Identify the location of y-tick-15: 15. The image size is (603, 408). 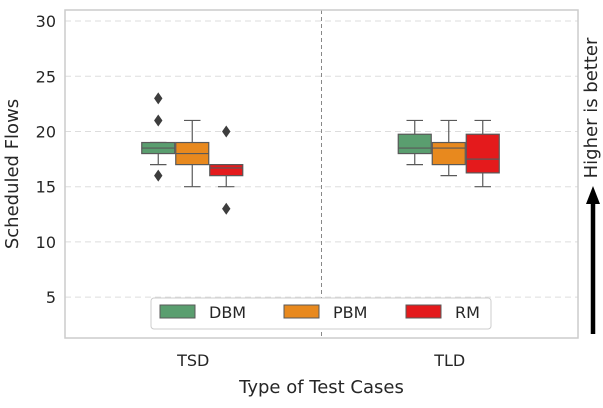
(46, 187).